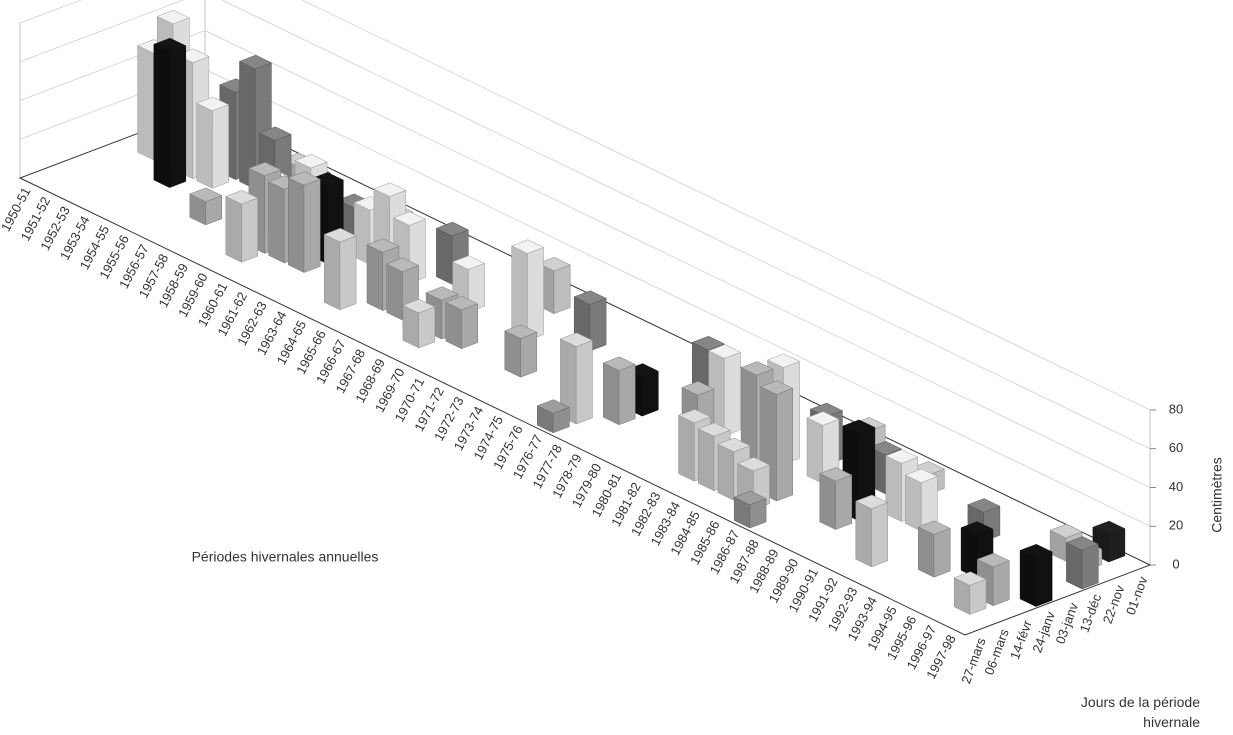 Image resolution: width=1233 pixels, height=735 pixels. I want to click on depth-tick-label: 27-mars, so click(973, 660).